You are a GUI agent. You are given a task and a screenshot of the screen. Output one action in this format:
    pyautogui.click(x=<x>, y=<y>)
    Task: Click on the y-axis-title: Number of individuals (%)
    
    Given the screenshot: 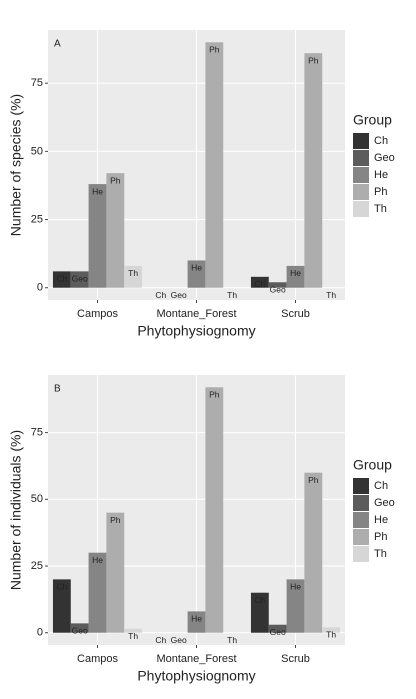 What is the action you would take?
    pyautogui.click(x=16, y=510)
    